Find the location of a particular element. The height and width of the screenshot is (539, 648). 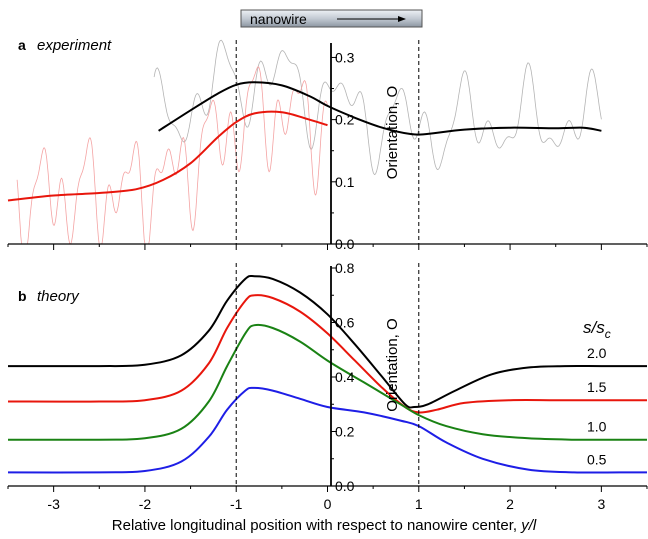

x-tick-label: -3 is located at coordinates (53, 504).